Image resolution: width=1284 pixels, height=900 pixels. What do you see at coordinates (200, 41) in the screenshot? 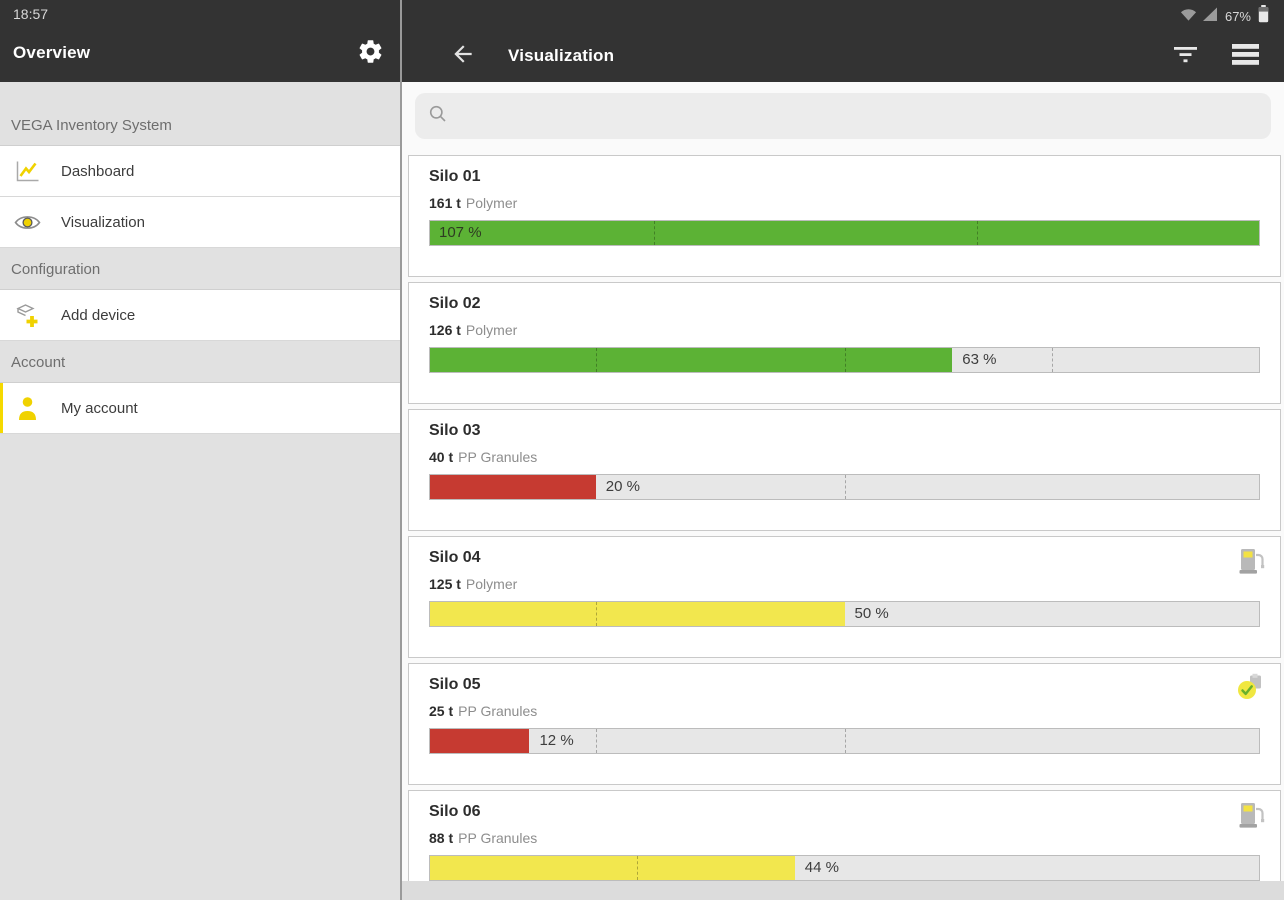
I see `sidebar-header: 18:57 Overview` at bounding box center [200, 41].